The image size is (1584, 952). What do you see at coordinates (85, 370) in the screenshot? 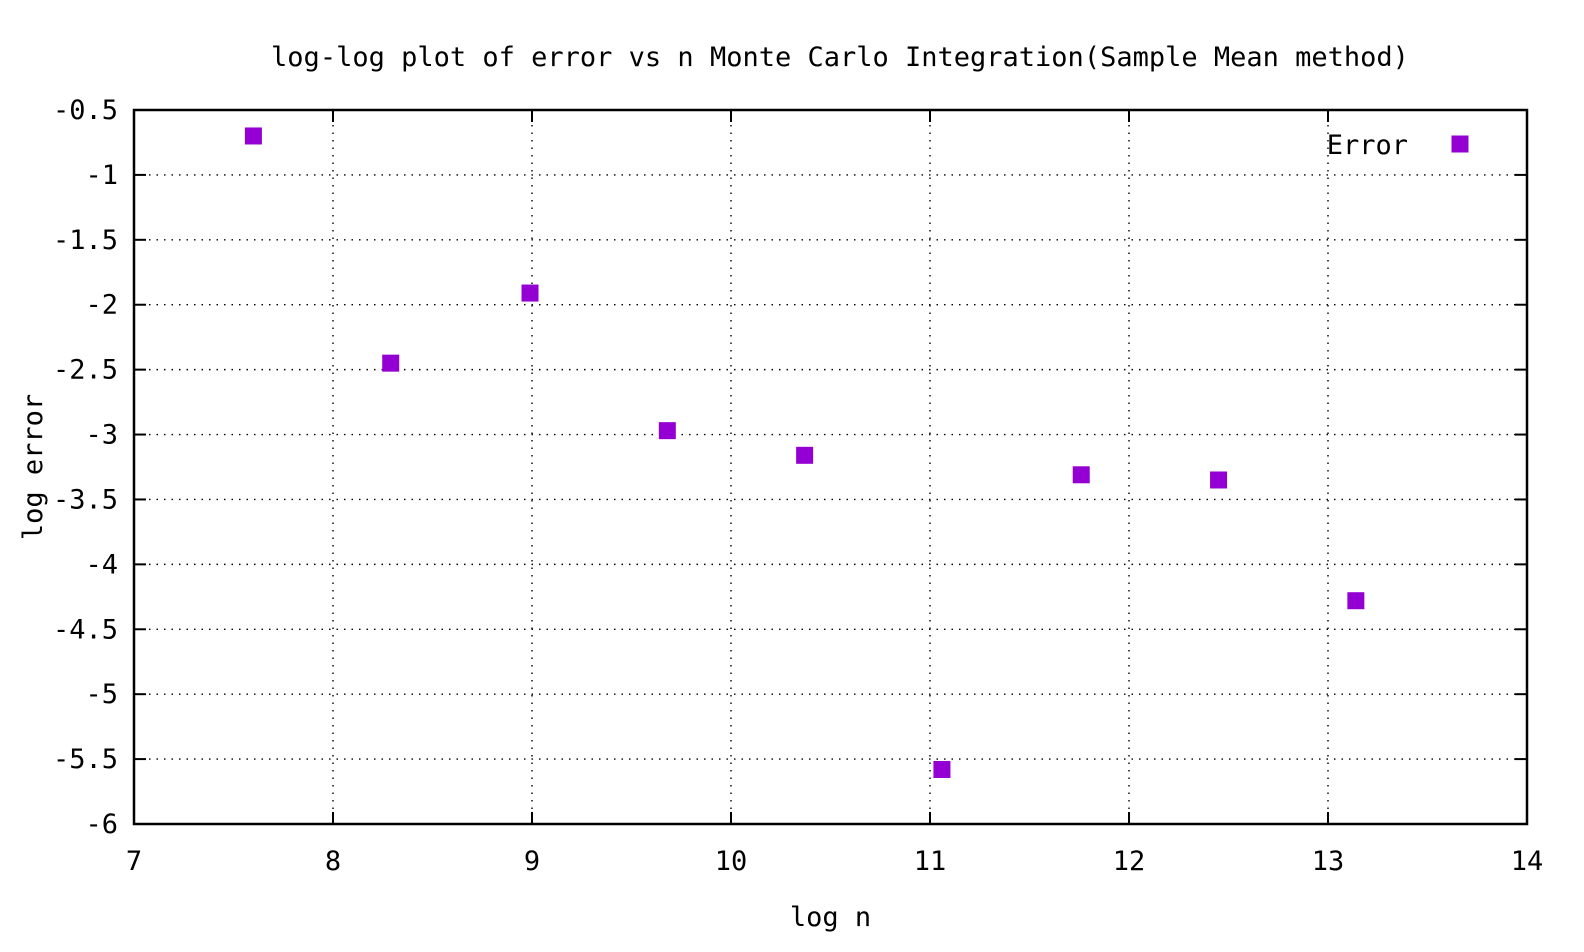
I see `y-tick-label: -2.5` at bounding box center [85, 370].